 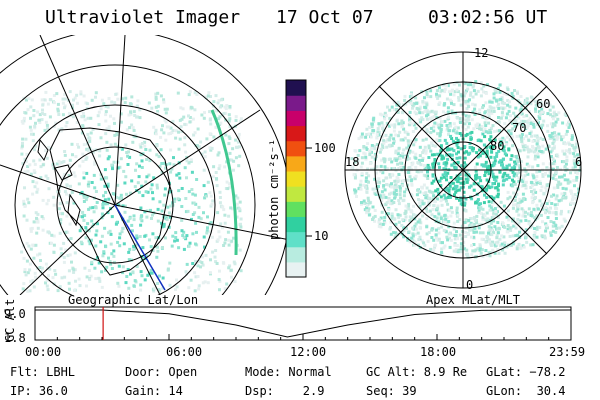 I want to click on right-panel-caption: Apex MLat/MLT, so click(x=473, y=300).